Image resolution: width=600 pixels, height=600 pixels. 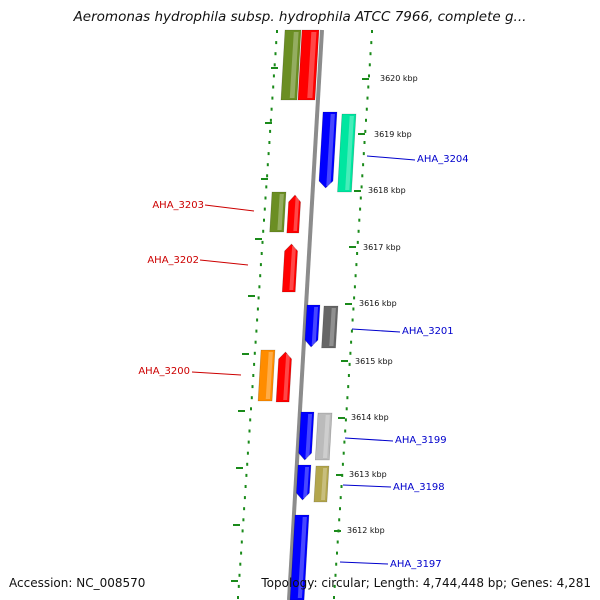 I want to click on gene-label-aha-3198: AHA_3198, so click(x=419, y=487).